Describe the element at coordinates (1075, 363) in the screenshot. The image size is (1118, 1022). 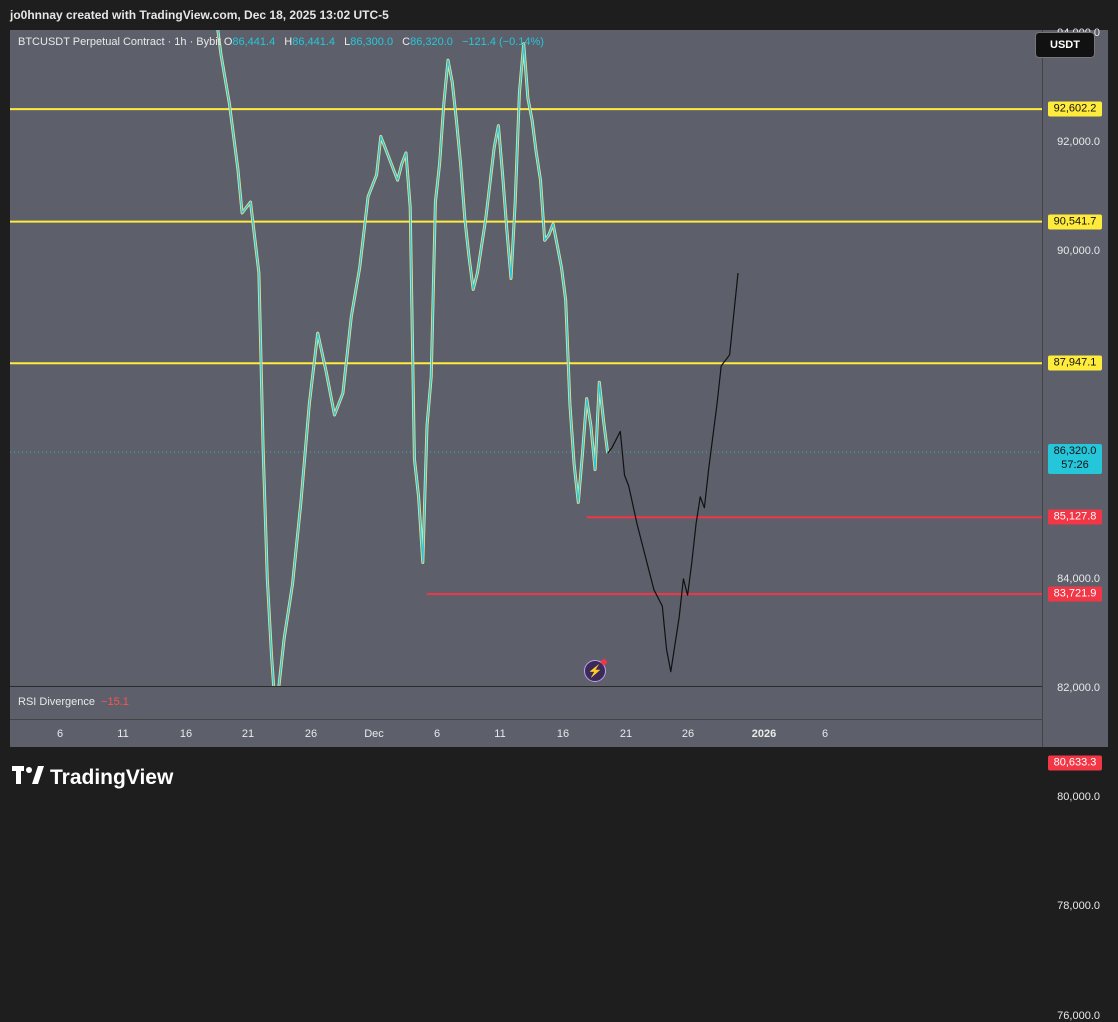
I see `level-price-tag: 87,947.1` at that location.